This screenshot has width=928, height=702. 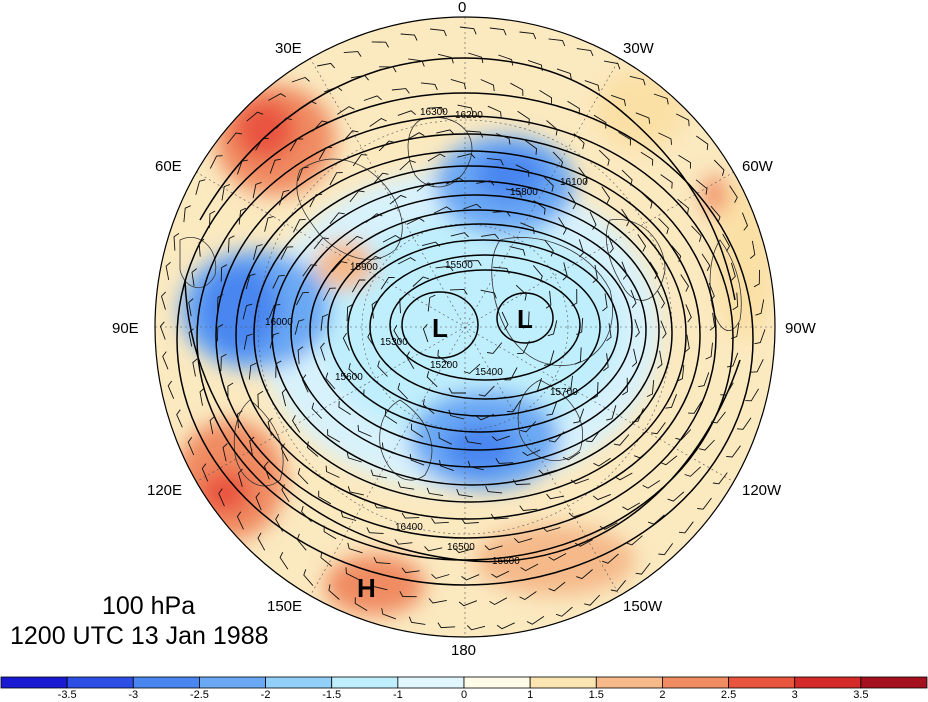 I want to click on contour-label: 15200, so click(x=444, y=365).